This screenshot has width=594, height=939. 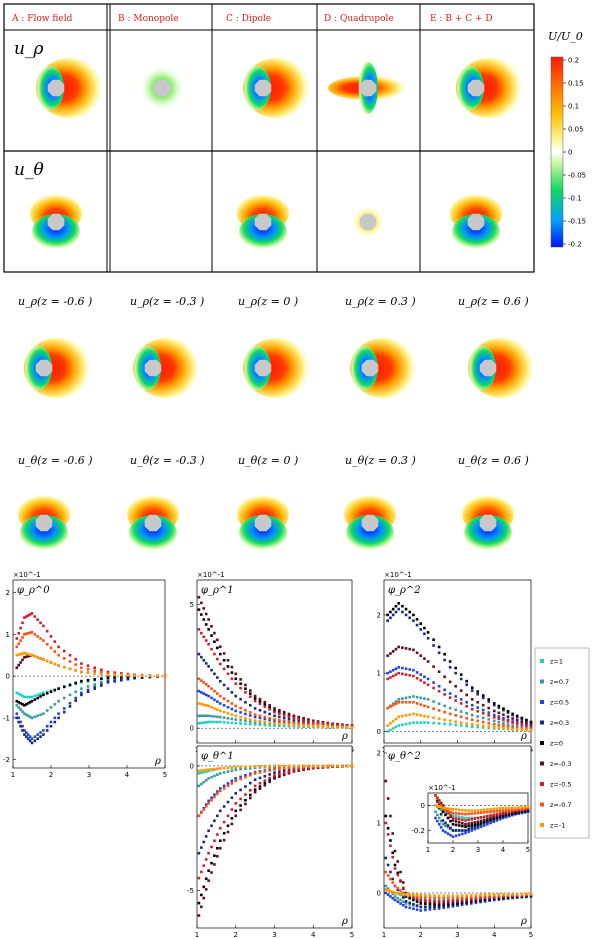 What do you see at coordinates (8, 593) in the screenshot?
I see `y-tick-label: 2` at bounding box center [8, 593].